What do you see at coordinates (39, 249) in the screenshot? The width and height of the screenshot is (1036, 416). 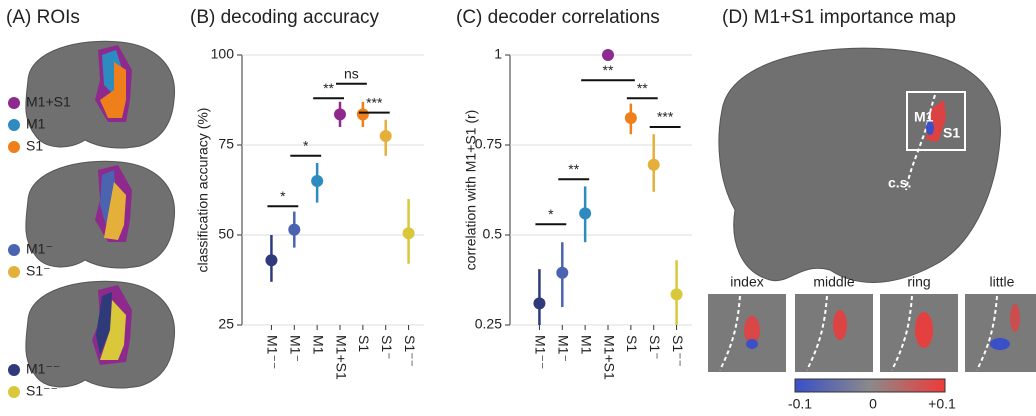 I see `legend-label: M1⁻` at bounding box center [39, 249].